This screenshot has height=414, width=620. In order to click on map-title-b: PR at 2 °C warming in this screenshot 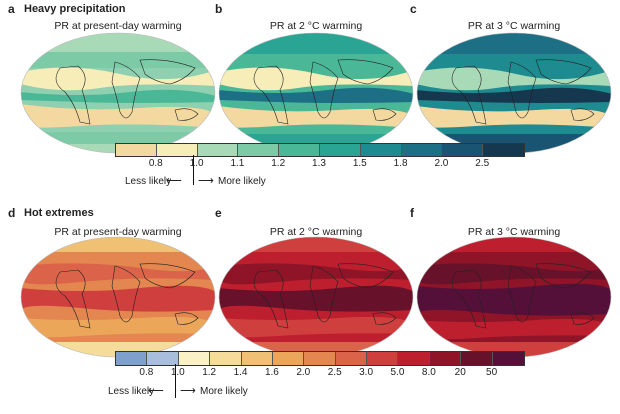, I will do `click(316, 26)`.